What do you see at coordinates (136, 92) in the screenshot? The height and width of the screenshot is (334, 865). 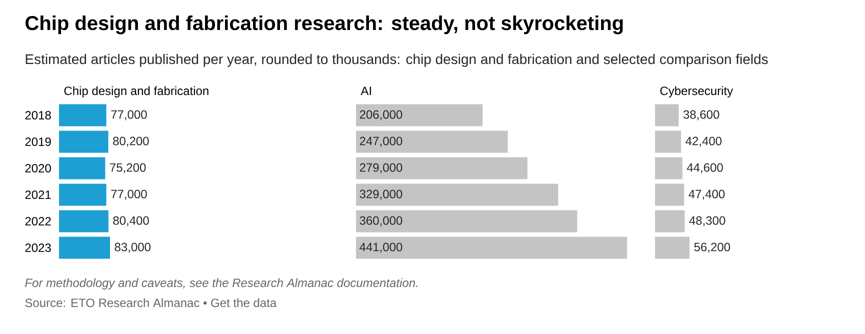 I see `text: Chip design and fabrication` at bounding box center [136, 92].